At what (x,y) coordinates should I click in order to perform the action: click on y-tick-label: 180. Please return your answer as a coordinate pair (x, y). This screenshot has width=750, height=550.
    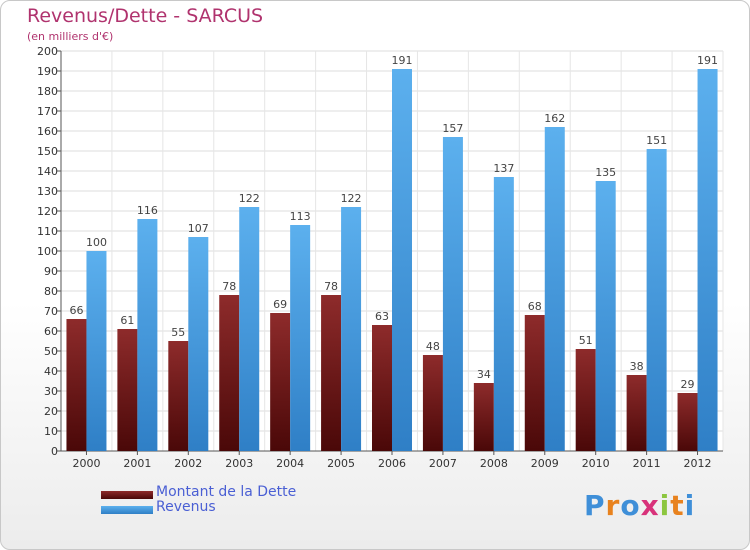
    Looking at the image, I should click on (47, 91).